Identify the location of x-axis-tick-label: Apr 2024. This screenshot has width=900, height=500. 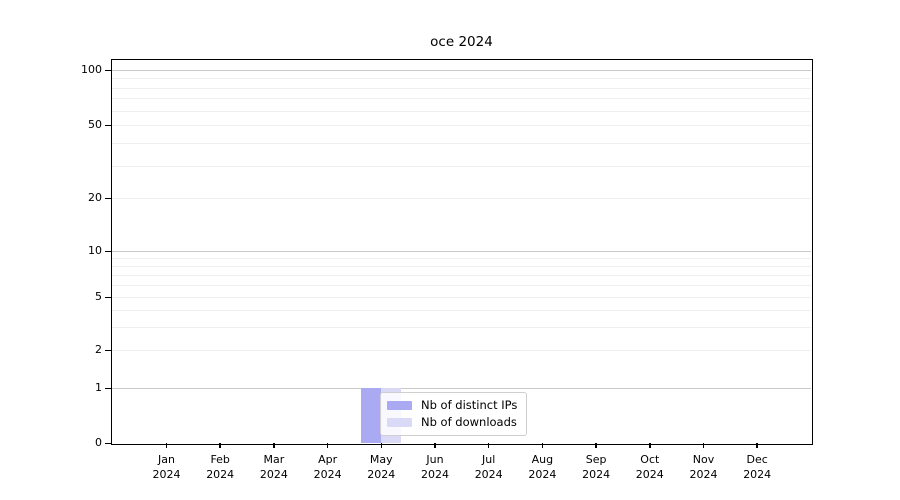
(328, 467).